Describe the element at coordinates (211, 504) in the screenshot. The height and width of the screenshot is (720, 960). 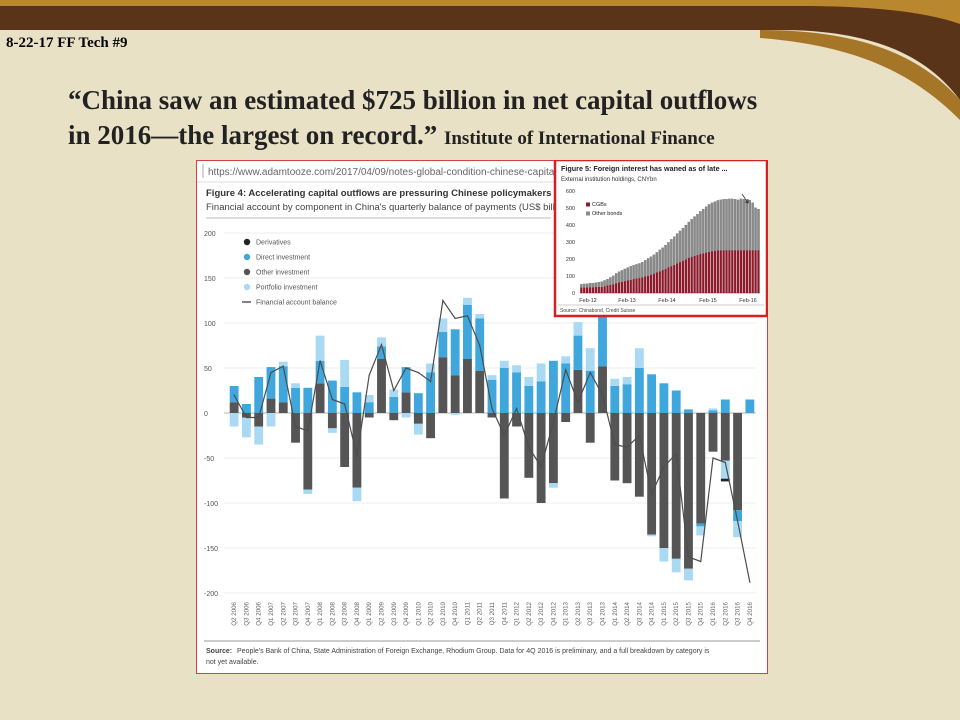
I see `fig4-ytick-label: -100` at that location.